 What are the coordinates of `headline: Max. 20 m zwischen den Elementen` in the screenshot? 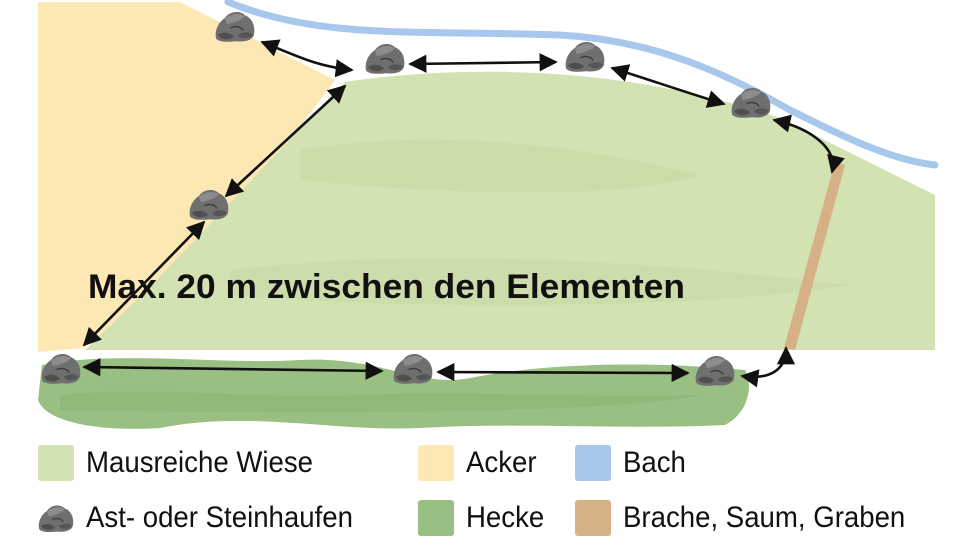 It's located at (386, 287).